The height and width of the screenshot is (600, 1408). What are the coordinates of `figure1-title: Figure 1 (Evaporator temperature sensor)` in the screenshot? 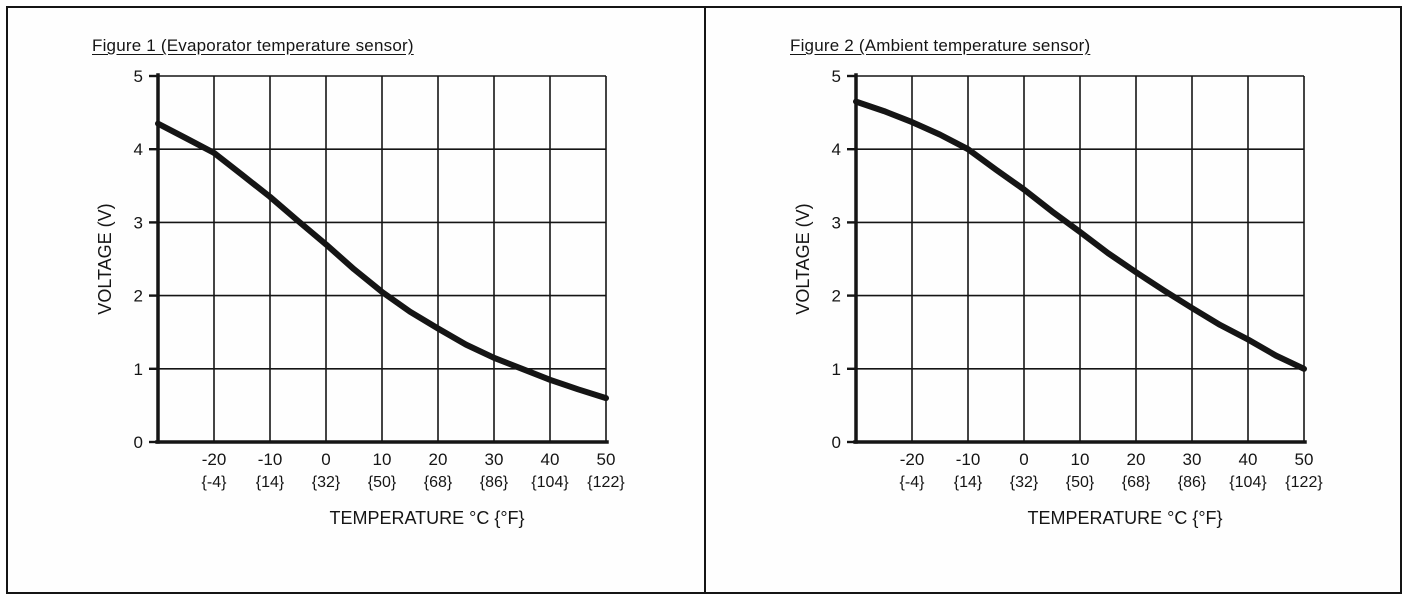 It's located at (253, 45).